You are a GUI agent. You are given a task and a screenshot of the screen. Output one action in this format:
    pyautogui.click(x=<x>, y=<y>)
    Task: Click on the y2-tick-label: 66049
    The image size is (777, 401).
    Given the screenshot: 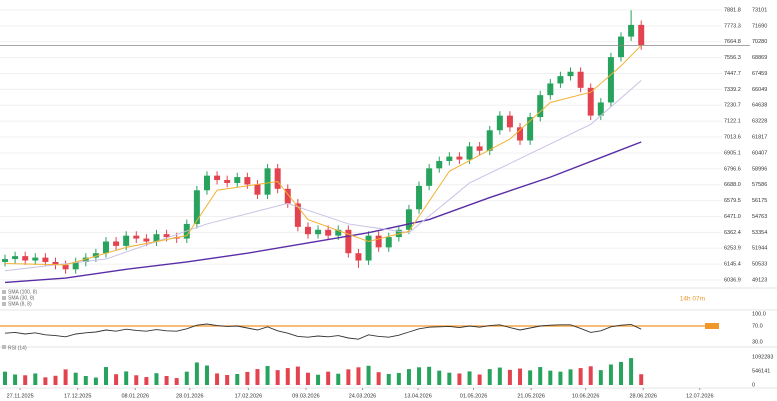 What is the action you would take?
    pyautogui.click(x=759, y=90)
    